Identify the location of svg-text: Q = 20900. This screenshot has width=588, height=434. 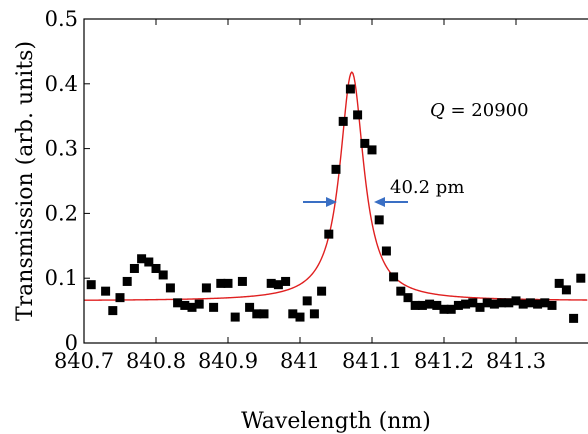
(479, 110).